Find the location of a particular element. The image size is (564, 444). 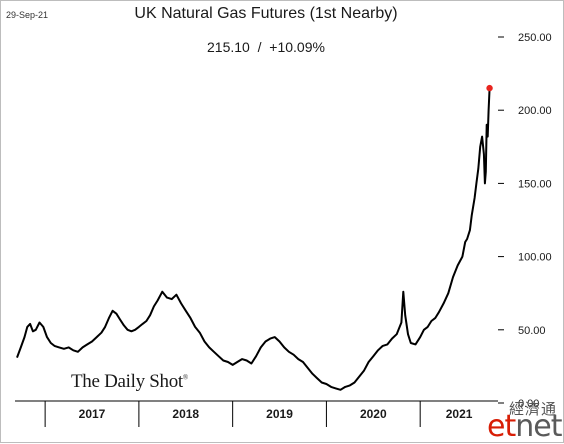

last-value: 215.10 is located at coordinates (228, 47).